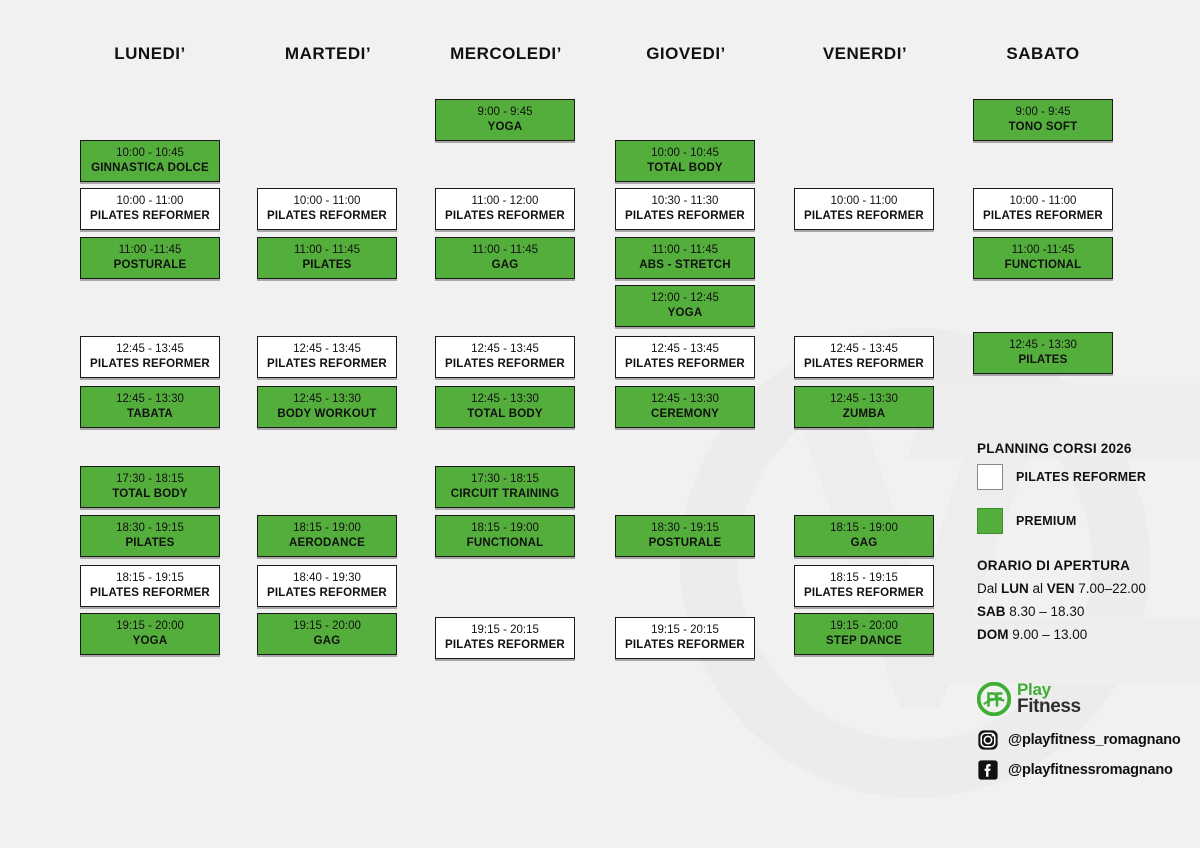  Describe the element at coordinates (505, 209) in the screenshot. I see `class-card: 11:00 - 12:00 PILATES REFORMER` at that location.